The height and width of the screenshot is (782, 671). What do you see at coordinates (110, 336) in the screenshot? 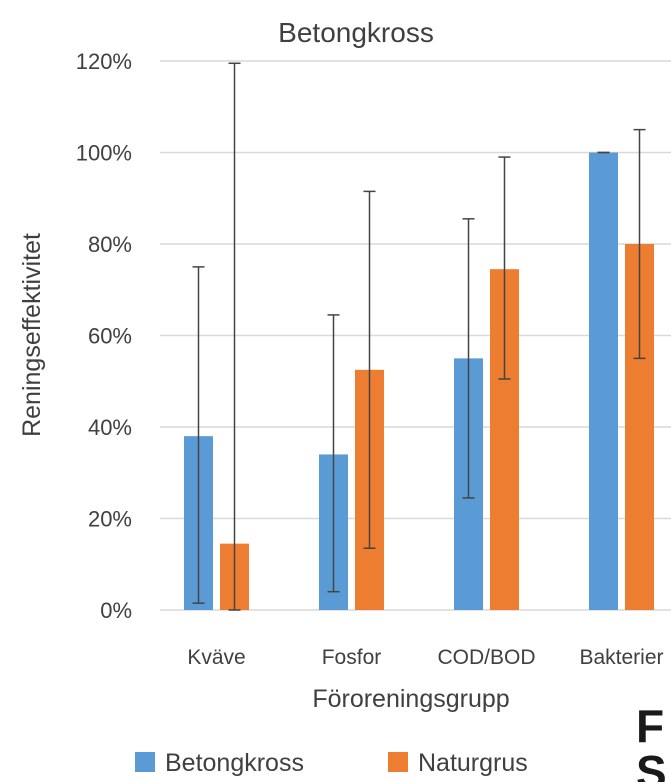
I see `y-tick-label: 60%` at bounding box center [110, 336].